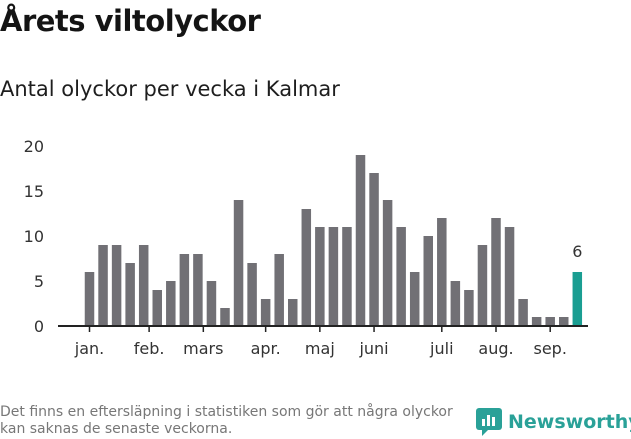  I want to click on y-tick-label: 0, so click(39, 326).